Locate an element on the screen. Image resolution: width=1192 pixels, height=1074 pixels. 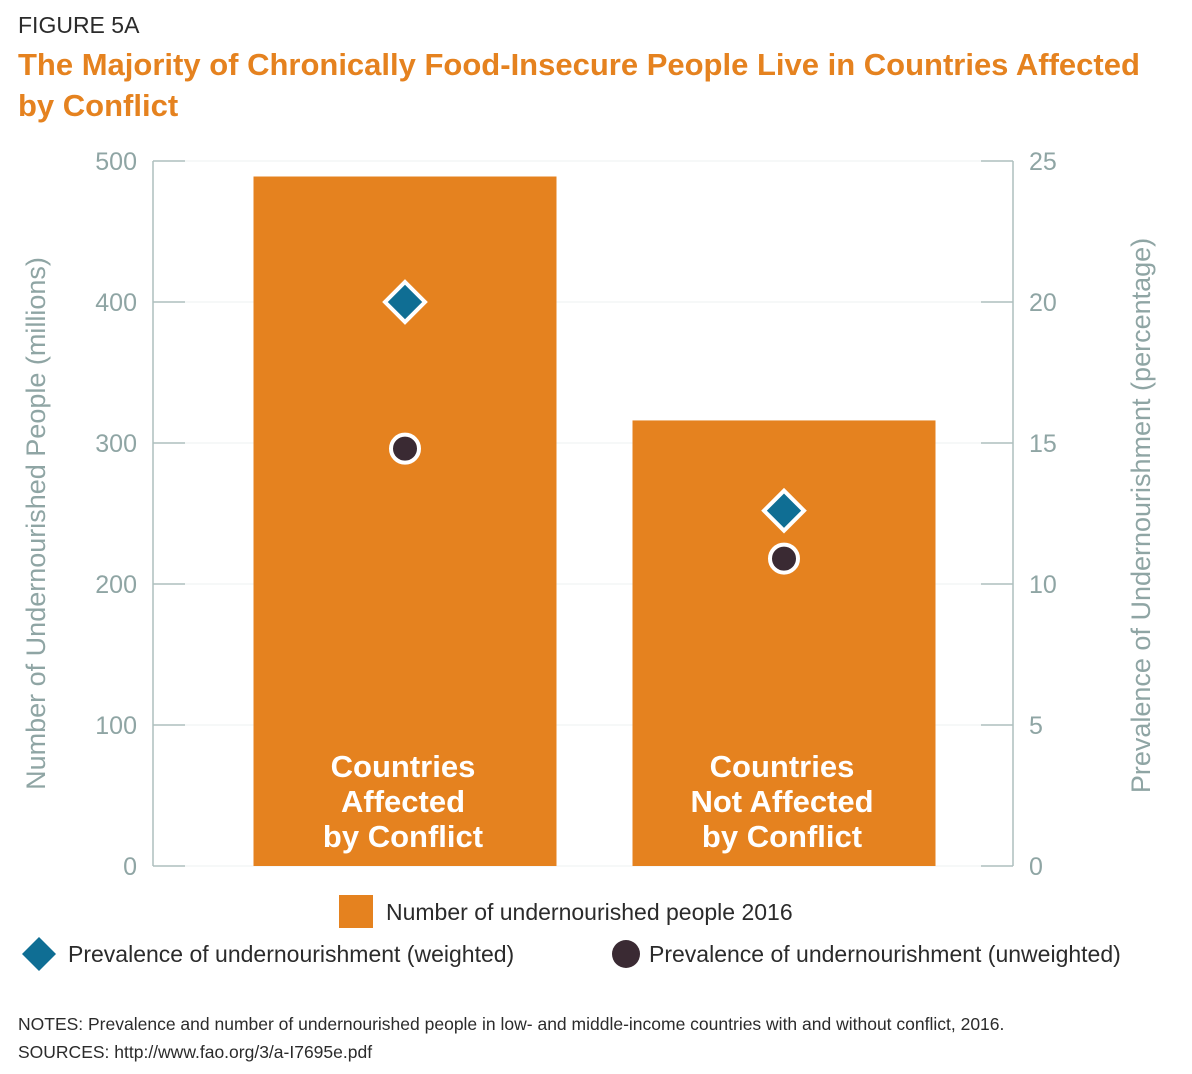
legend-circle-icon is located at coordinates (626, 954).